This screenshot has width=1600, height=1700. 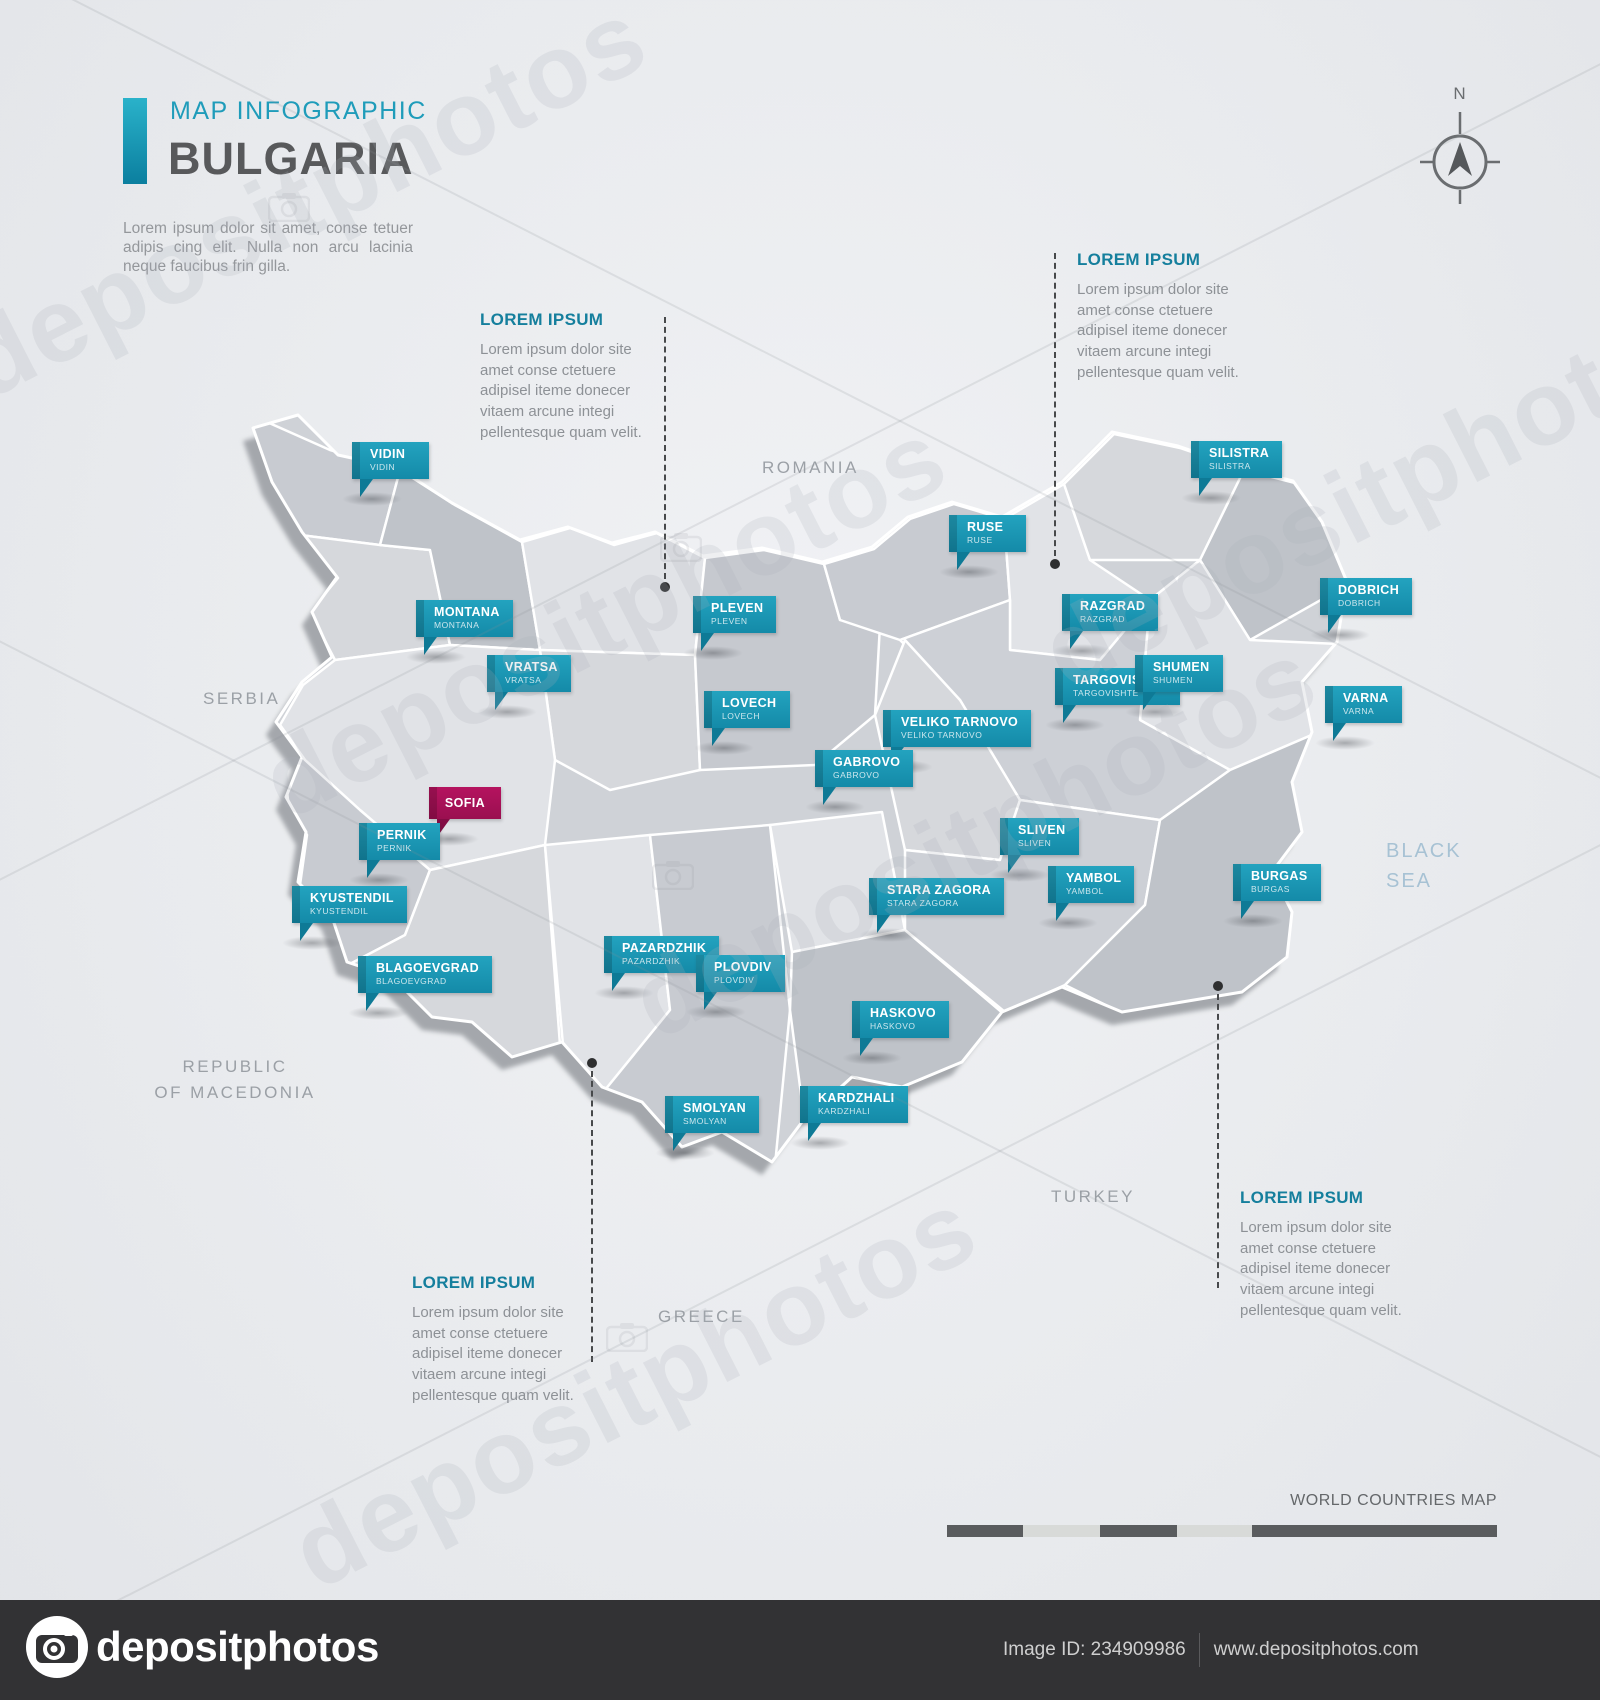 What do you see at coordinates (730, 628) in the screenshot?
I see `map-pin-pleven: PLEVEN PLEVEN` at bounding box center [730, 628].